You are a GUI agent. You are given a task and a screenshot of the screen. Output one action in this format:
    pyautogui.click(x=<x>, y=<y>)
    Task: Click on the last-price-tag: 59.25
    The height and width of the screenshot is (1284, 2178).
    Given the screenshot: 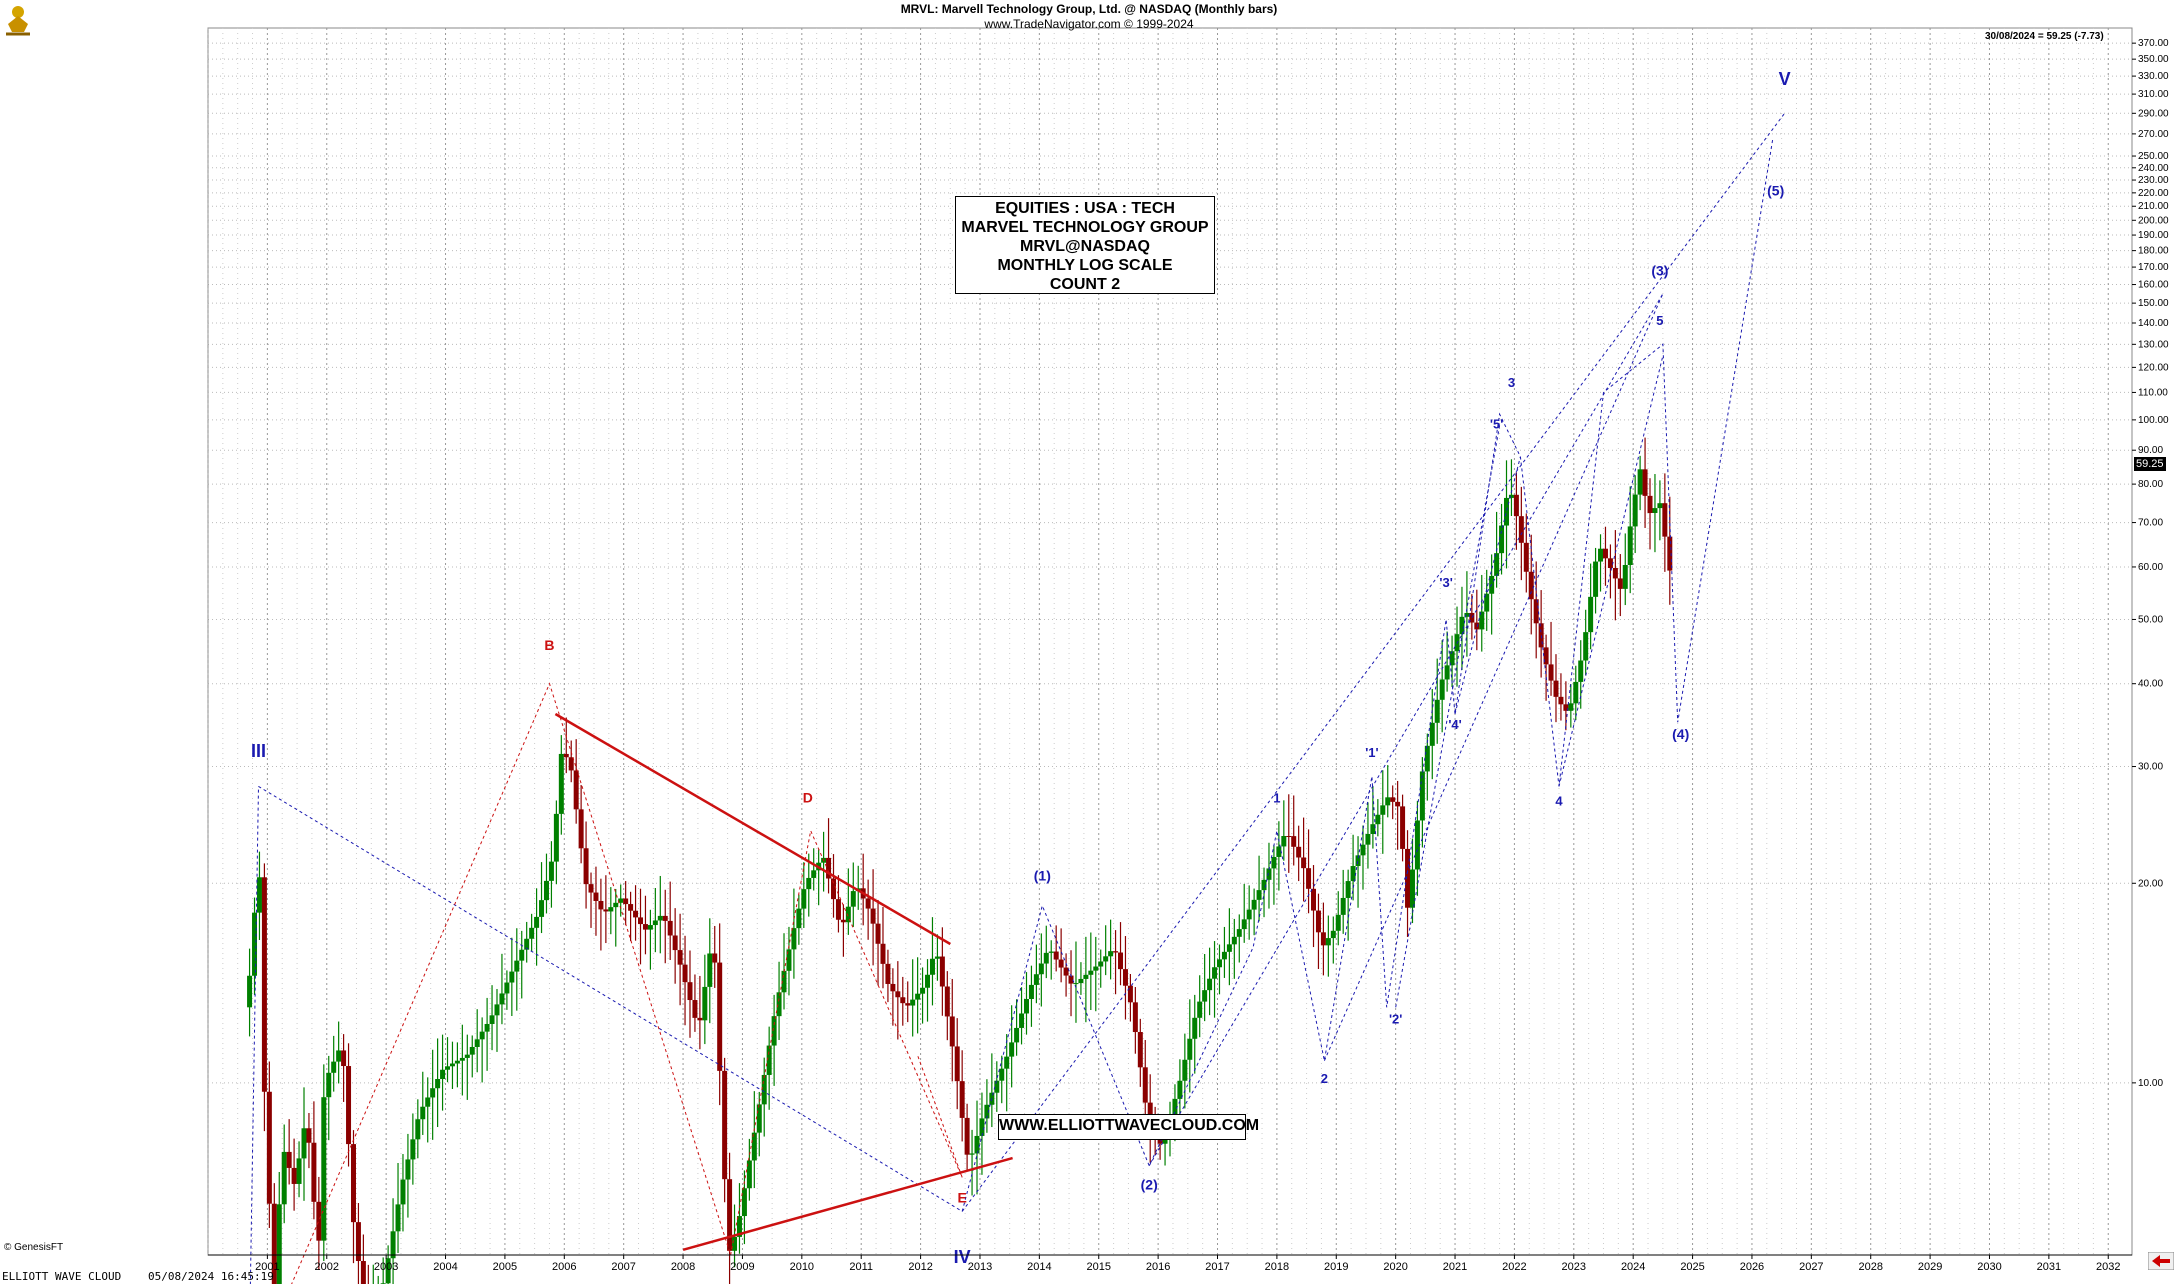 What is the action you would take?
    pyautogui.click(x=2150, y=464)
    